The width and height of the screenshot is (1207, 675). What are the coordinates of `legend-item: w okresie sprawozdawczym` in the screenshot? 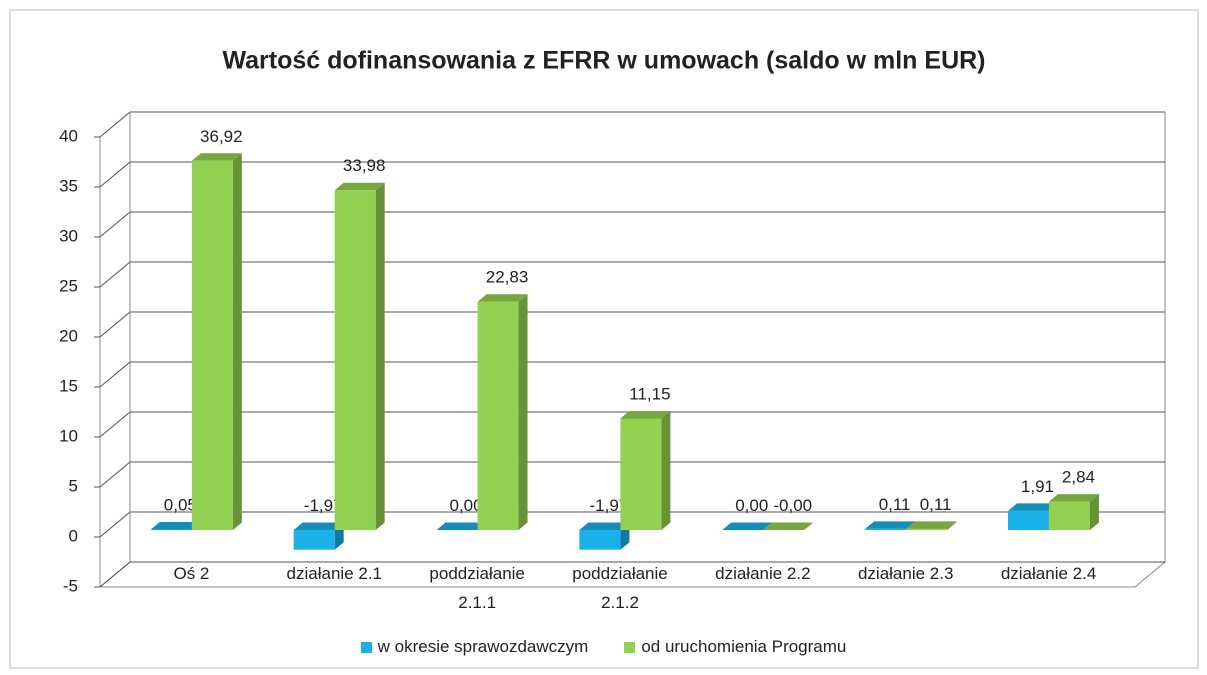 It's located at (474, 647).